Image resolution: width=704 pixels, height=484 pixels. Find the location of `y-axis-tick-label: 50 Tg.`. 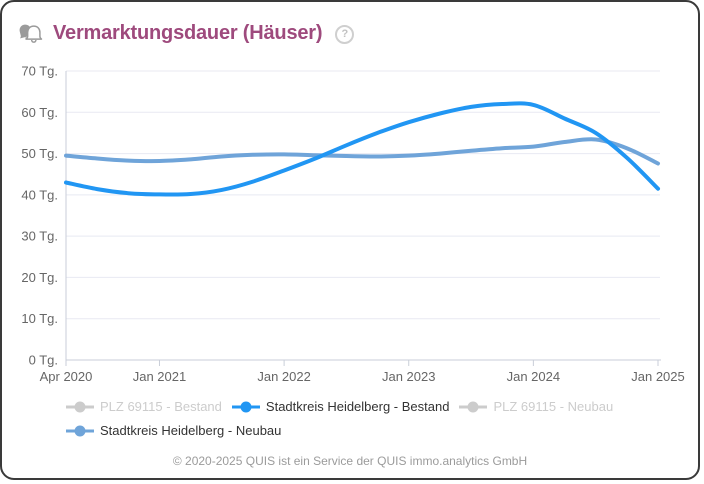

y-axis-tick-label: 50 Tg. is located at coordinates (39, 153).